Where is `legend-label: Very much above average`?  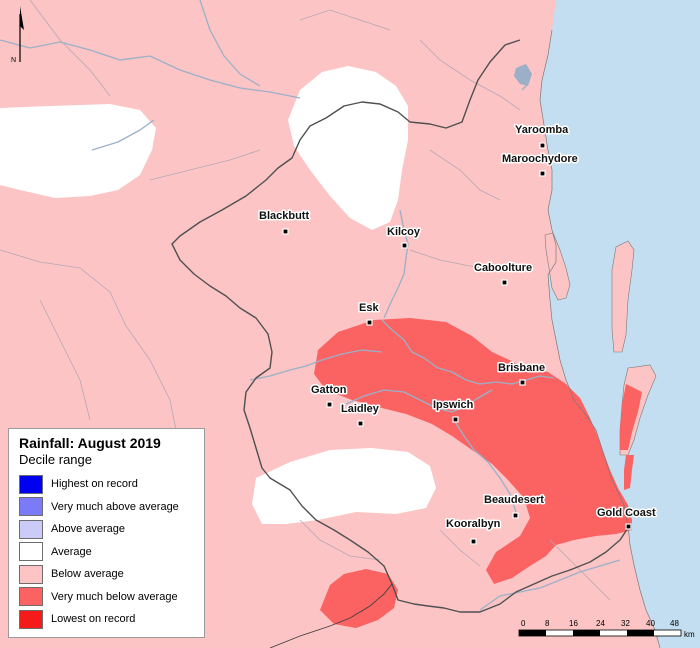 legend-label: Very much above average is located at coordinates (115, 506).